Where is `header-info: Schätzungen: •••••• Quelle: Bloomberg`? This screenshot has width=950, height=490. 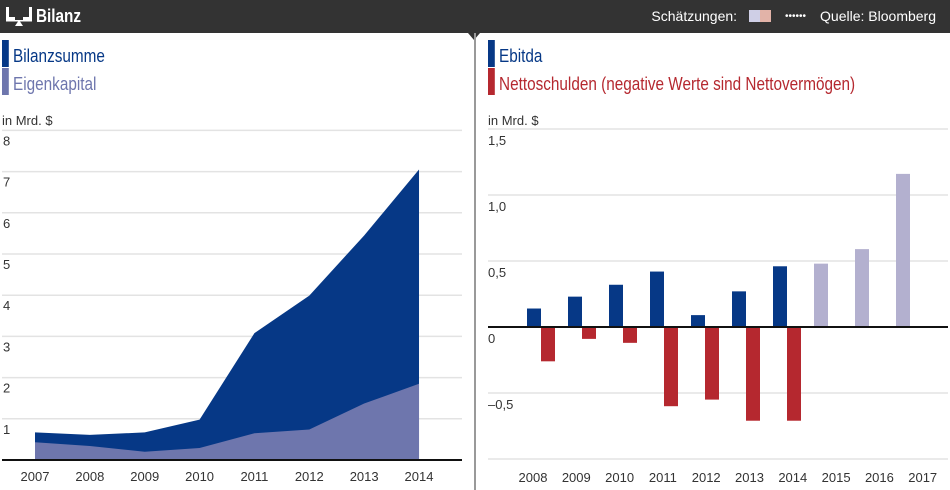 header-info: Schätzungen: •••••• Quelle: Bloomberg is located at coordinates (793, 16).